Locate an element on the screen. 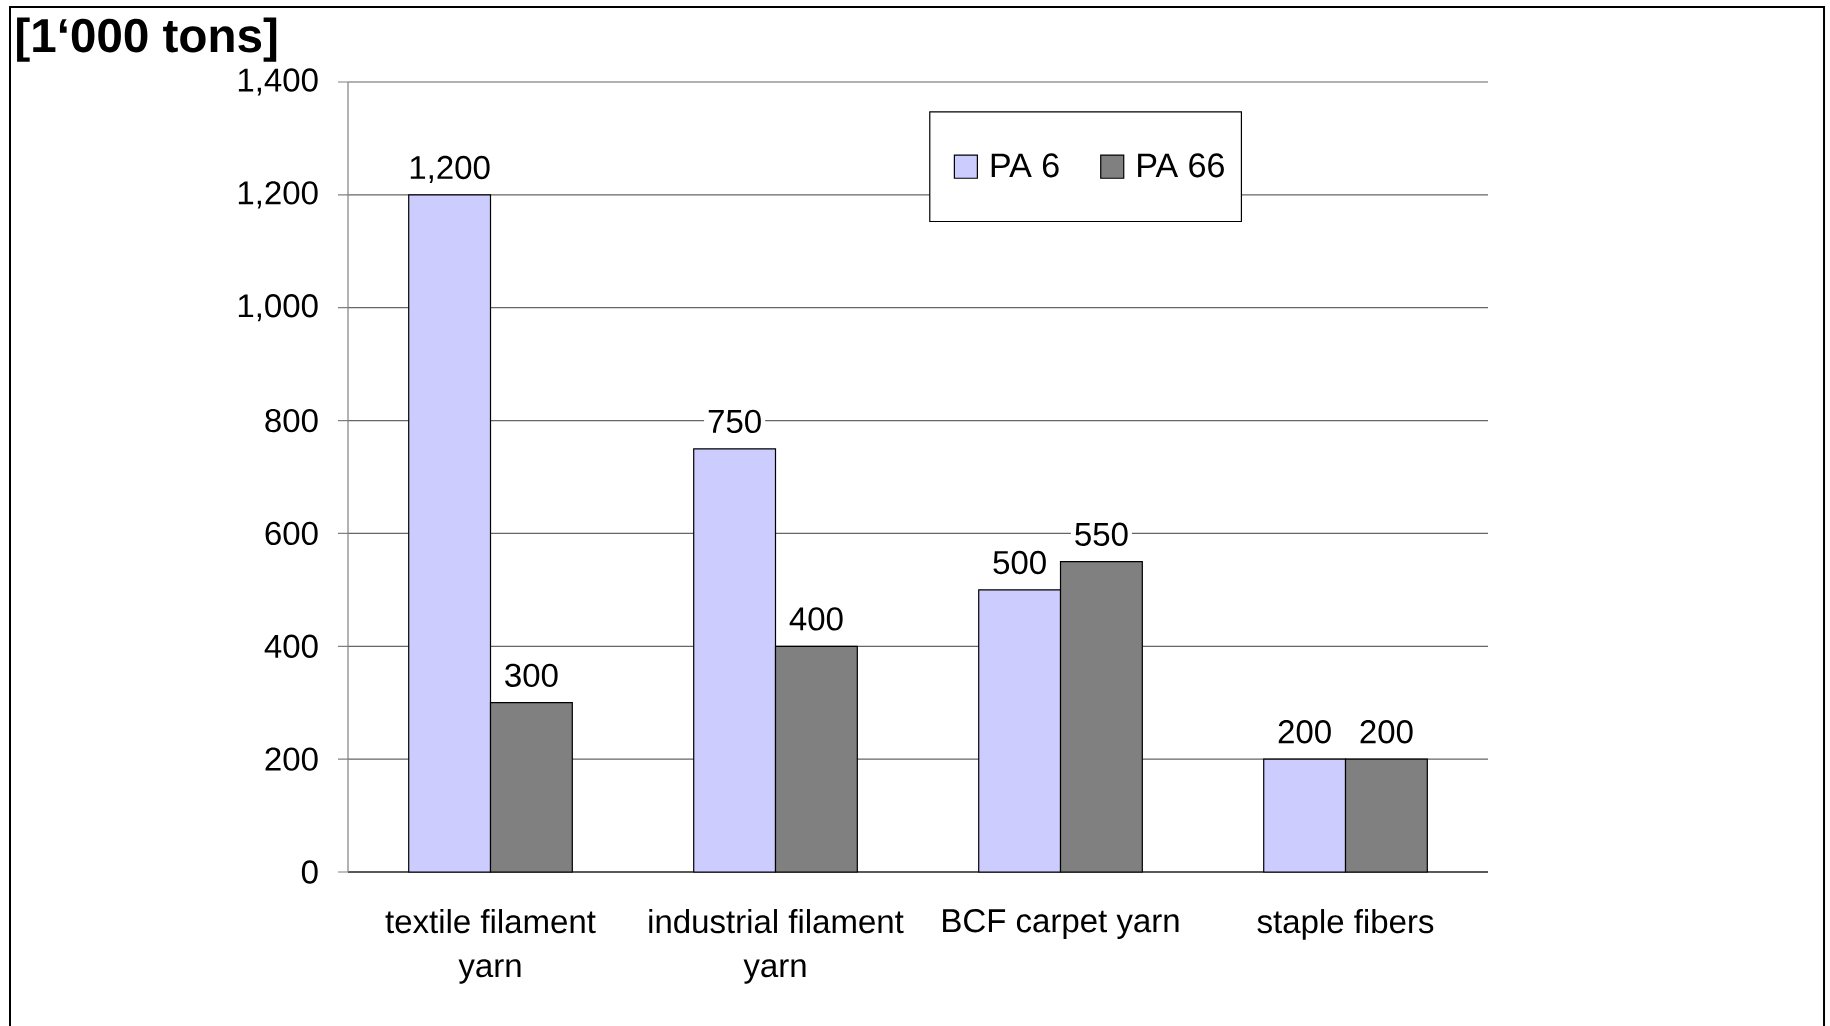 The width and height of the screenshot is (1830, 1026). y-tick-label: 0 is located at coordinates (309, 872).